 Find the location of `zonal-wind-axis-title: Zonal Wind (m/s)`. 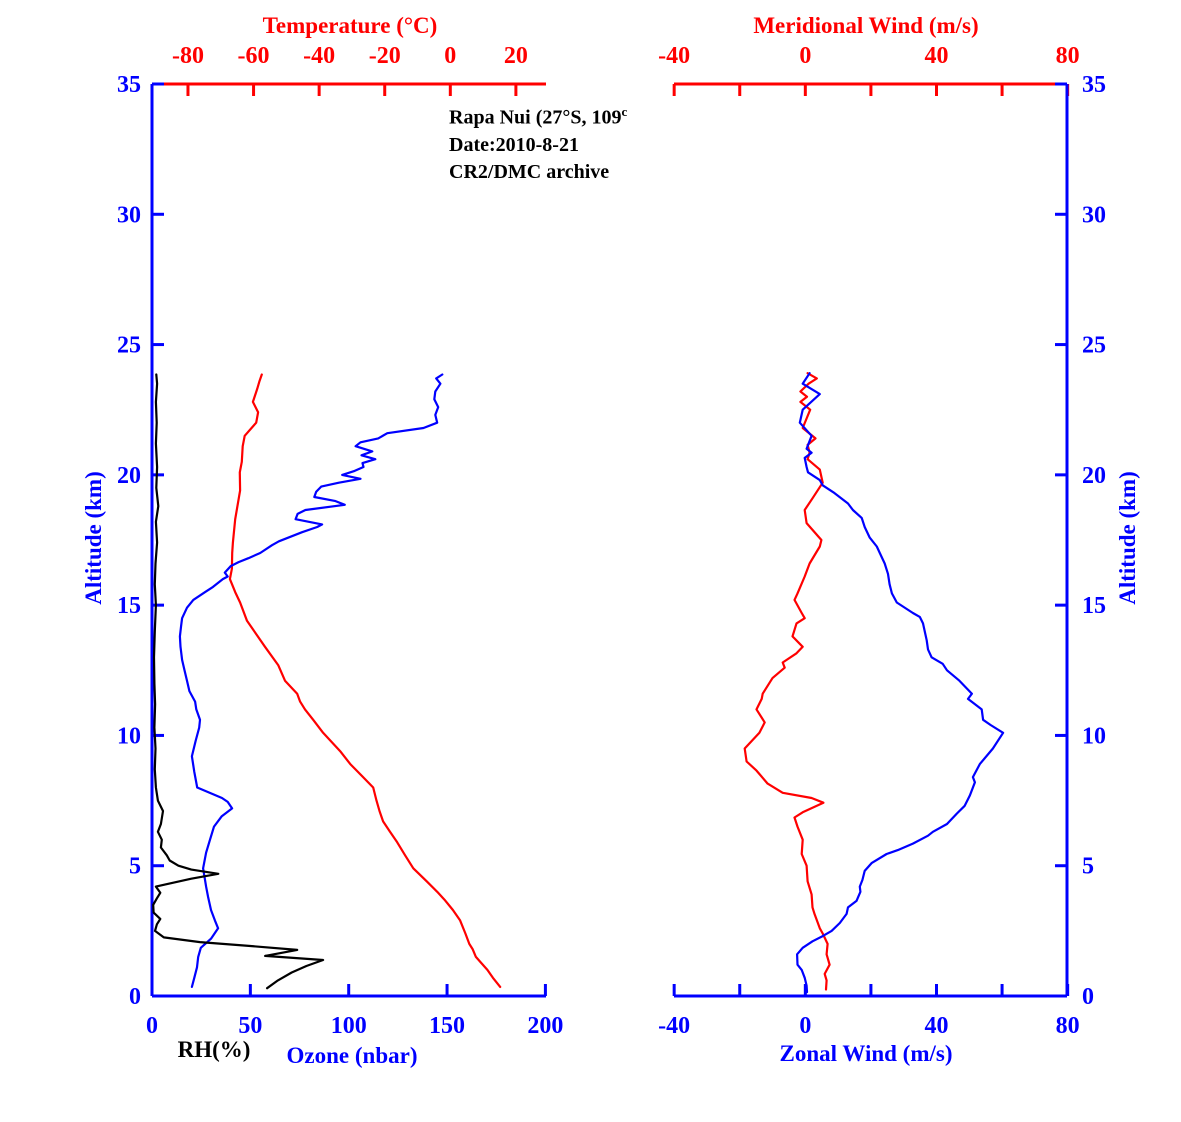

zonal-wind-axis-title: Zonal Wind (m/s) is located at coordinates (866, 1053).